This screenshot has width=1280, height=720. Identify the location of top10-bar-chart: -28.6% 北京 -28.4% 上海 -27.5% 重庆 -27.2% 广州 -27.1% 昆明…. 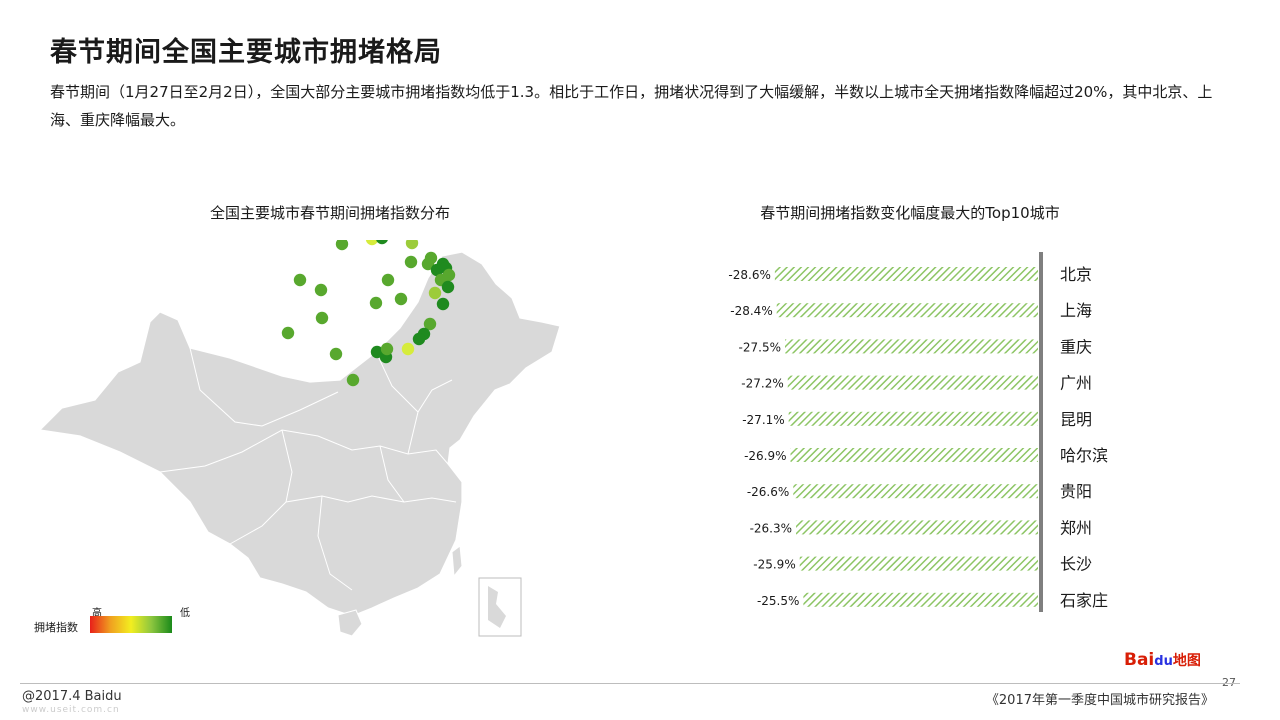
(918, 432).